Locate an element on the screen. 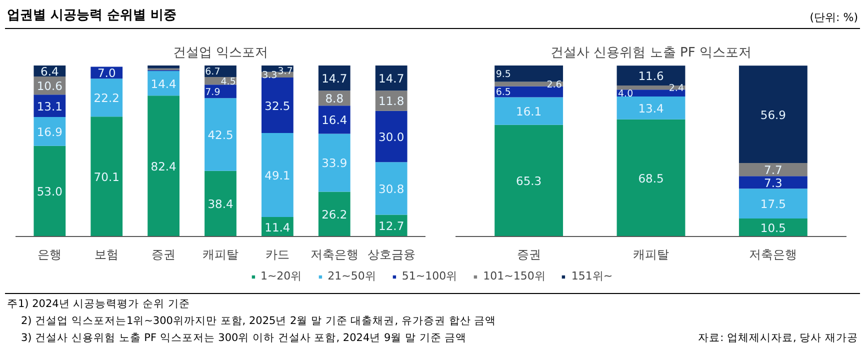 The width and height of the screenshot is (863, 350). data-label: 17.5 is located at coordinates (773, 204).